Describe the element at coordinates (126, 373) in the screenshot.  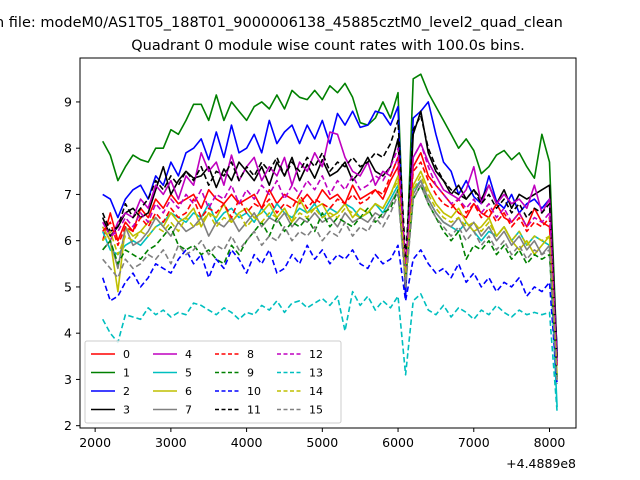
I see `legend-label-1: 1` at that location.